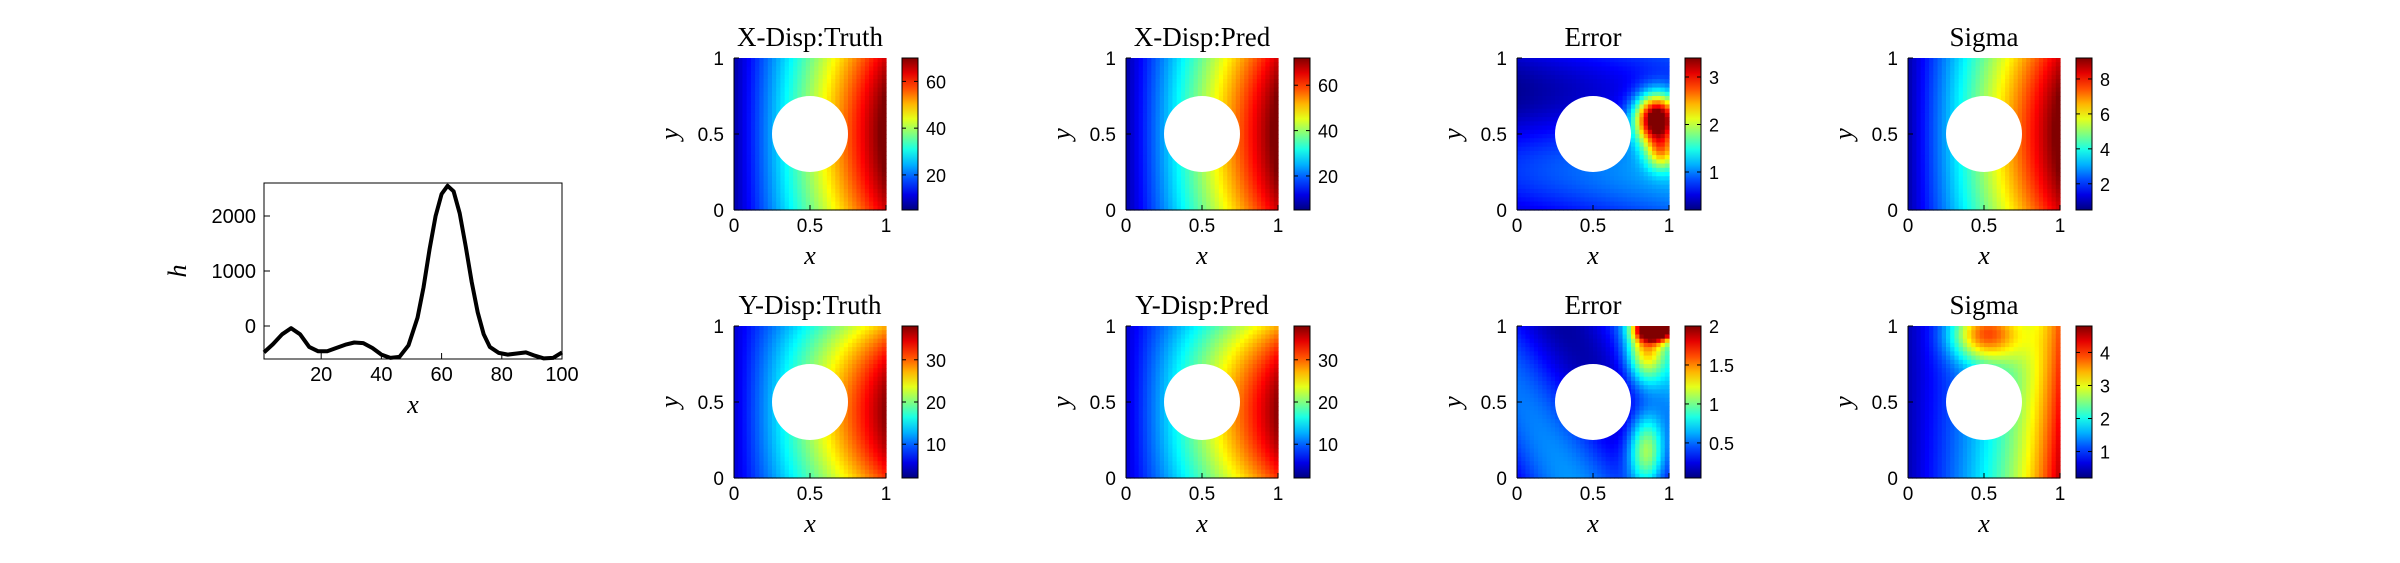 Image resolution: width=2400 pixels, height=563 pixels. I want to click on heatmap-panel-y-disp-sigma: 00 0.5 0.5 1 1 Sigma x y 1 2 3 4, so click(1969, 414).